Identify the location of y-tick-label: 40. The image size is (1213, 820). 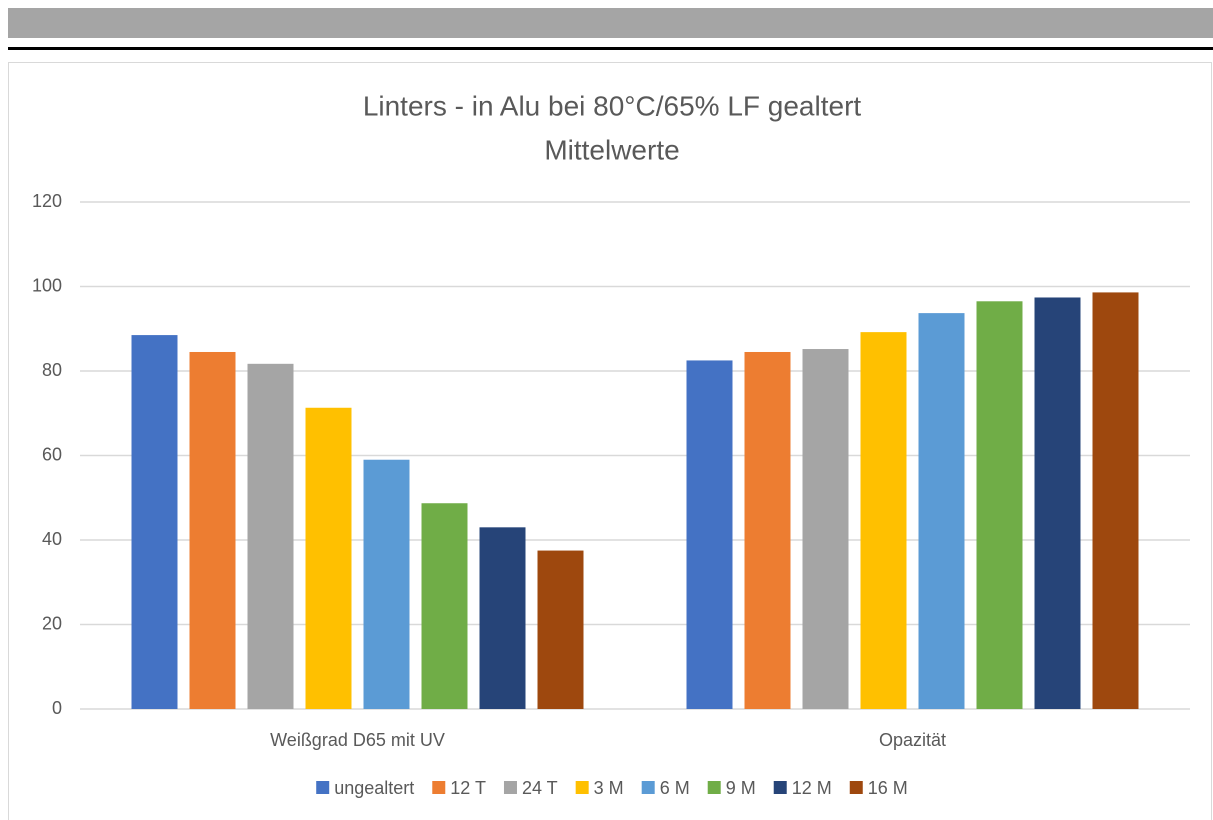
(52, 539).